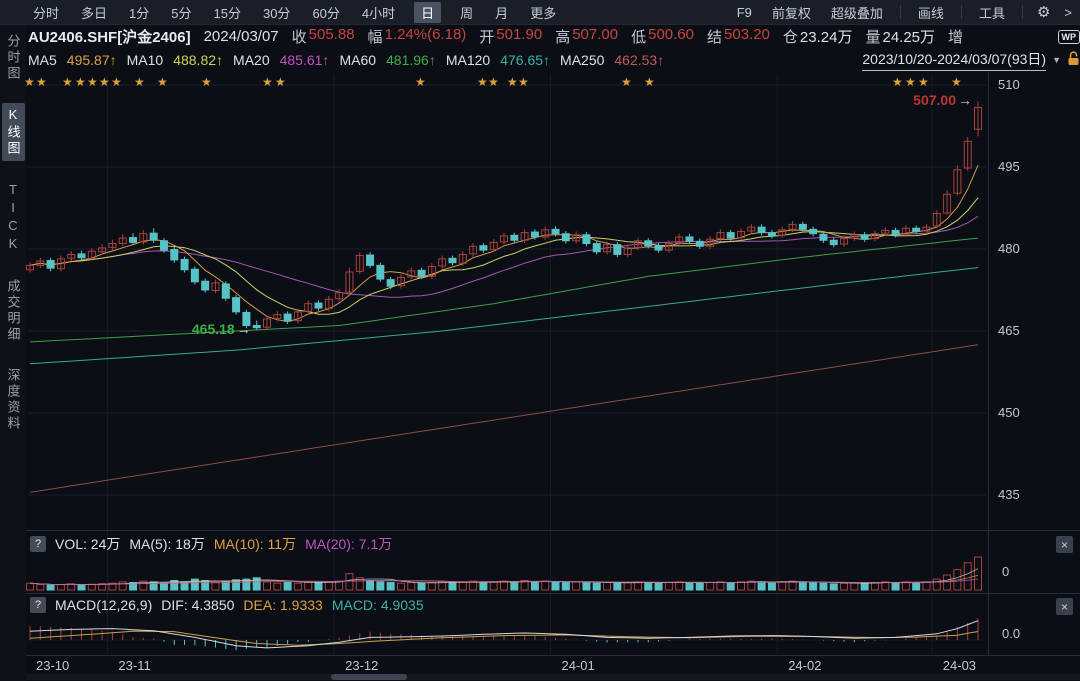 This screenshot has height=681, width=1080. I want to click on horizontal-scrollbar-track, so click(553, 677).